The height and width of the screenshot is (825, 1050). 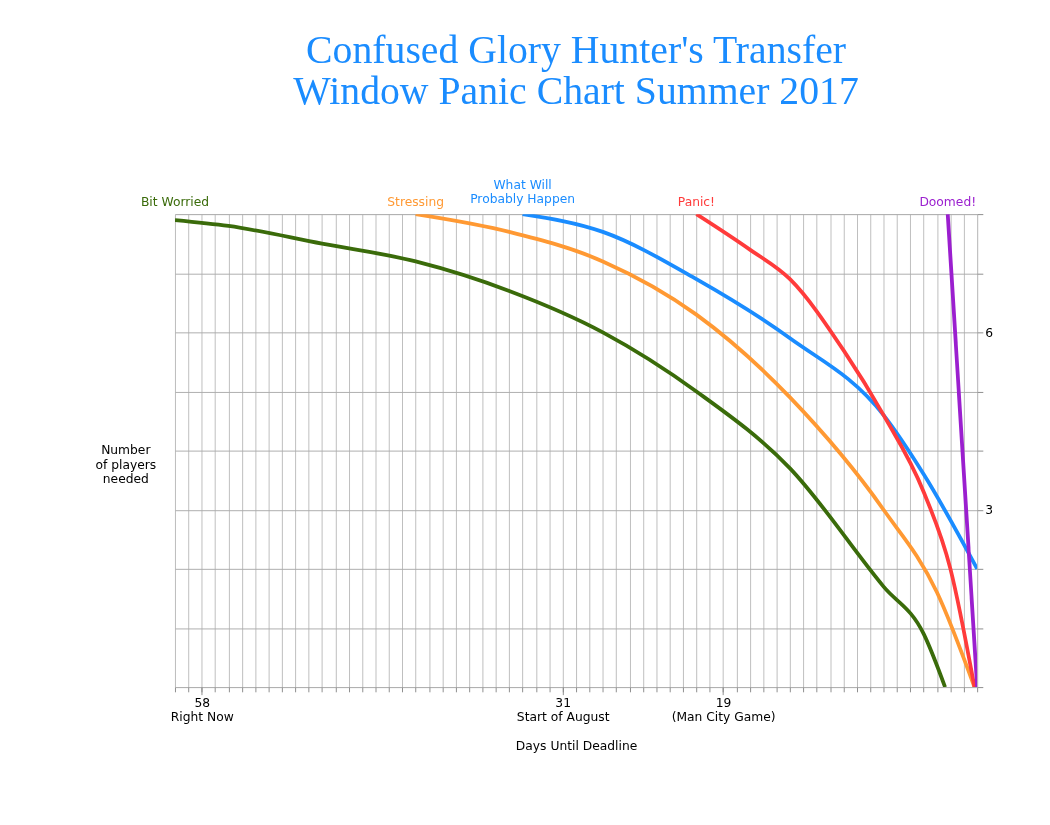 What do you see at coordinates (416, 201) in the screenshot?
I see `series-label: Stressing` at bounding box center [416, 201].